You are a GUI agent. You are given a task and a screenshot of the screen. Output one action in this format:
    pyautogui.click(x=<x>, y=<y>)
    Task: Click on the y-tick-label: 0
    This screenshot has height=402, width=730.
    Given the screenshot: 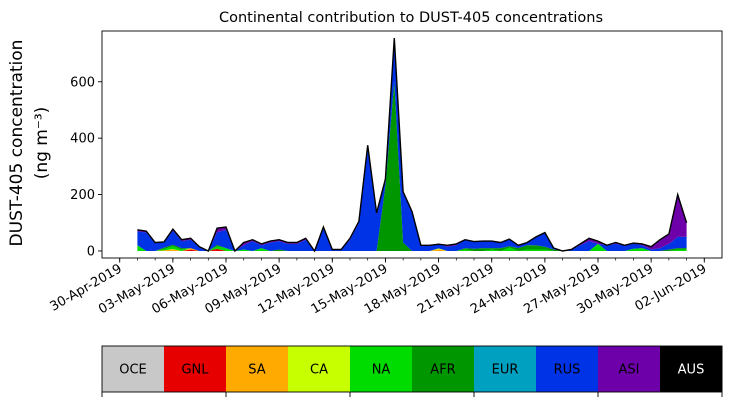 What is the action you would take?
    pyautogui.click(x=91, y=251)
    